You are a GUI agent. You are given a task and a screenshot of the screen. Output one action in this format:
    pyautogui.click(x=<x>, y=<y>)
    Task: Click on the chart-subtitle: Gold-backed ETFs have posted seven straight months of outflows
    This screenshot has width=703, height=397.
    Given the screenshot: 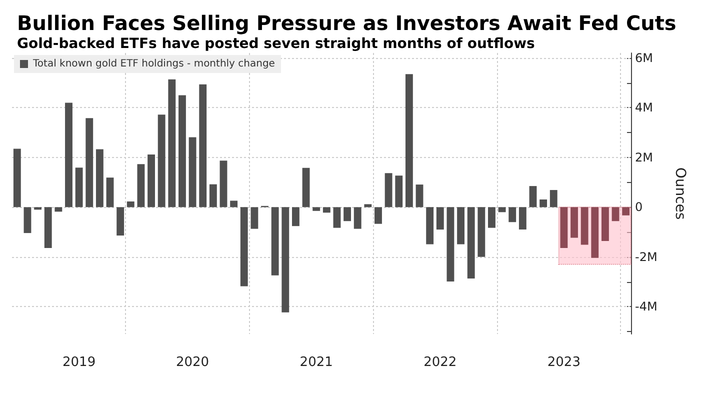 What is the action you would take?
    pyautogui.click(x=276, y=44)
    